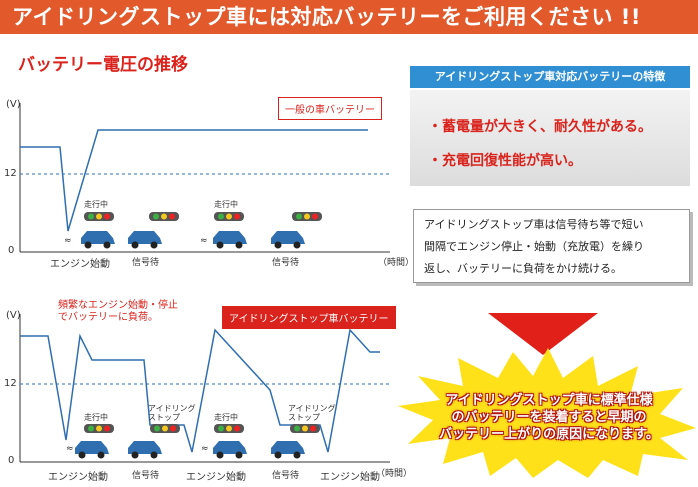 The width and height of the screenshot is (698, 487). What do you see at coordinates (309, 317) in the screenshot?
I see `chart-label-idling: アイドリングストップ車バッテリー` at bounding box center [309, 317].